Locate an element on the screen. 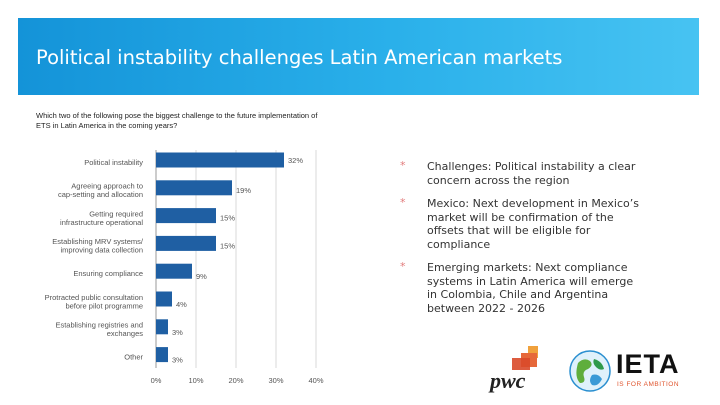 This screenshot has height=405, width=720. chart-x-tick-label: 0% is located at coordinates (156, 380).